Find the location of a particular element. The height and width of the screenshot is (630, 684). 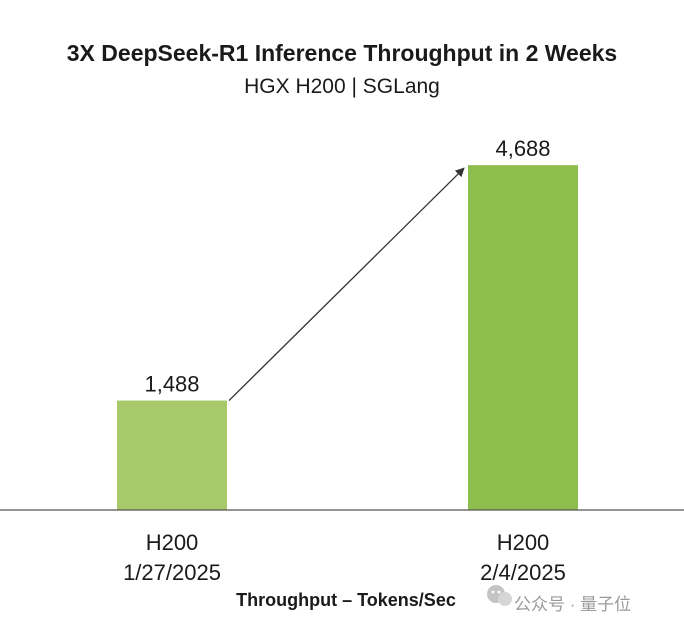

category-labels-group: H200 1/27/2025 H200 2/4/2025 is located at coordinates (344, 557).